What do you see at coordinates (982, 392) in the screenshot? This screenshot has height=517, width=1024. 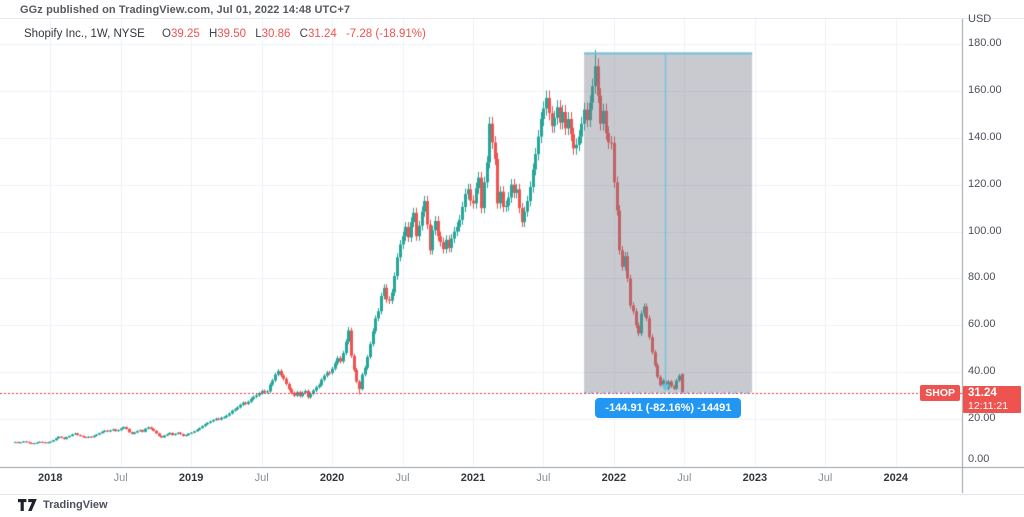 I see `last-price-value: 31.24` at bounding box center [982, 392].